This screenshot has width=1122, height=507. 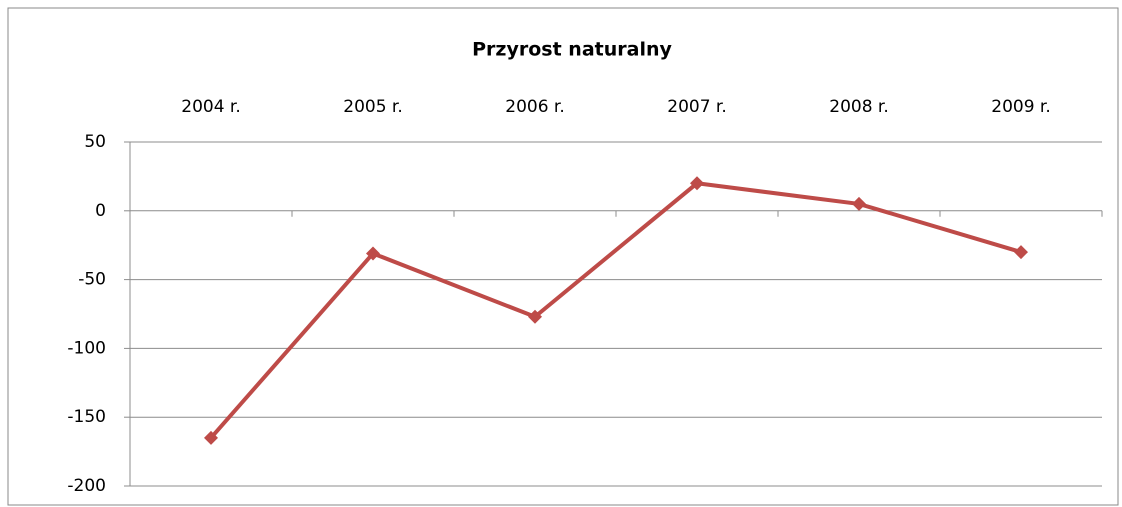 What do you see at coordinates (86, 348) in the screenshot?
I see `y-tick-label: -100` at bounding box center [86, 348].